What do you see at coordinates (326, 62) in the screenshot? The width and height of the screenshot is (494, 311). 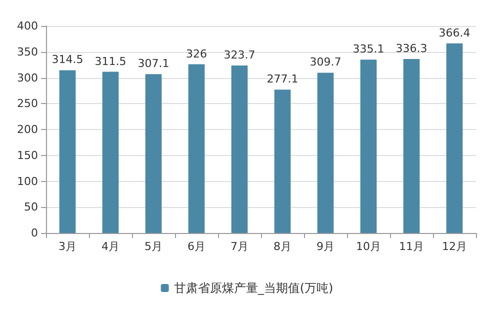 I see `data-label: 309.7` at bounding box center [326, 62].